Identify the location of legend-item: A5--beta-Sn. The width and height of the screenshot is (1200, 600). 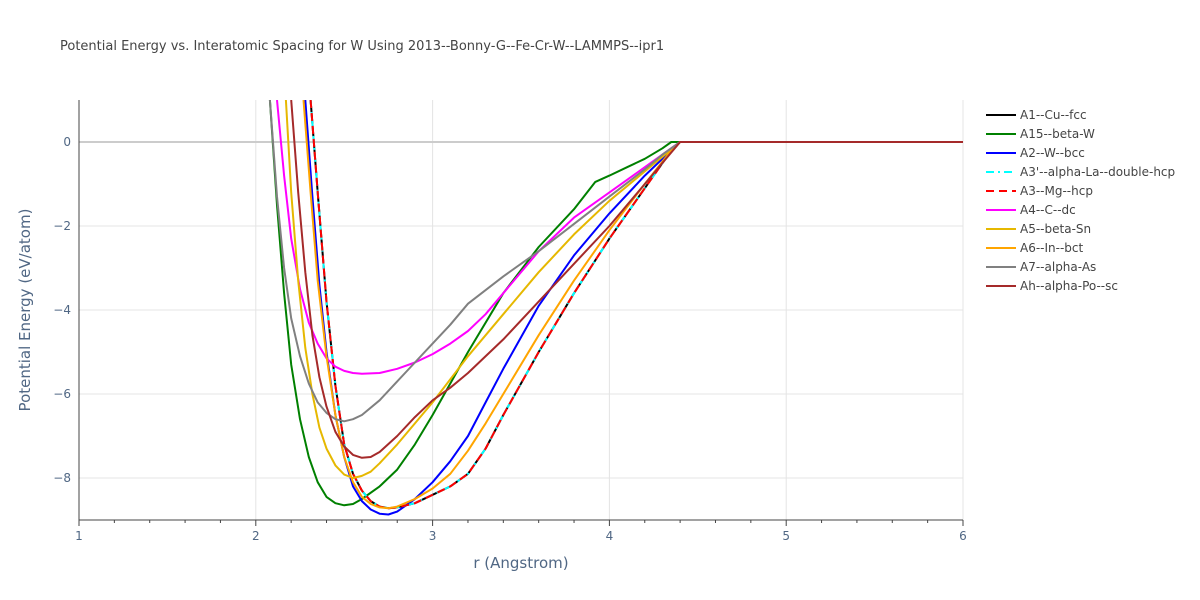
(1038, 229).